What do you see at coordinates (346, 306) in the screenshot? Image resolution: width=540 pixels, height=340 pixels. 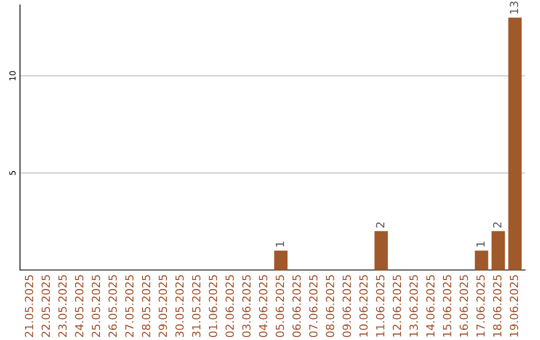 I see `x-tick-label: 09.06.2025` at bounding box center [346, 306].